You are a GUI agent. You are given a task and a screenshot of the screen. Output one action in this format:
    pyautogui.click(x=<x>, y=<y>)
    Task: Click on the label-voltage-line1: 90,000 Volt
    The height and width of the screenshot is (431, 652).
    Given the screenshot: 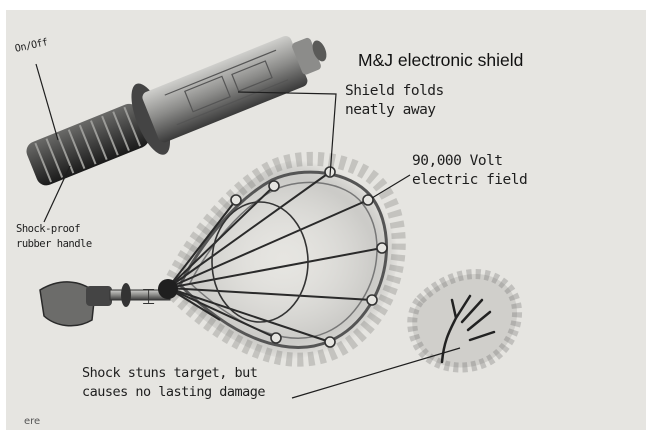 What is the action you would take?
    pyautogui.click(x=457, y=161)
    